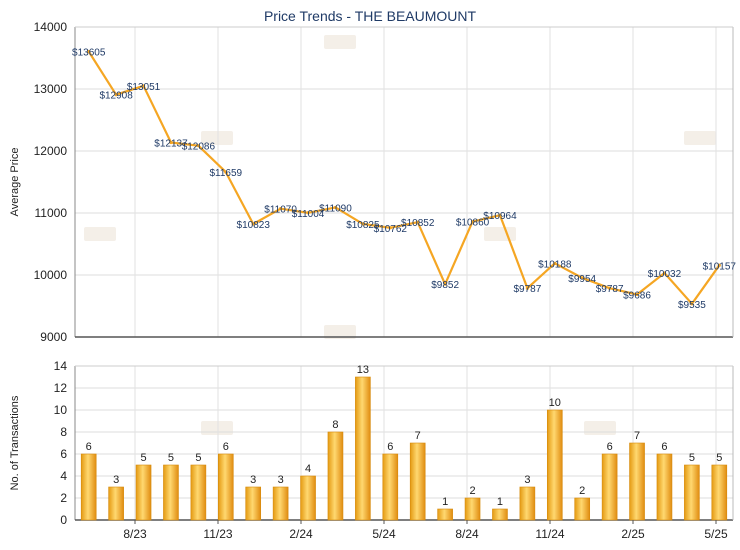 This screenshot has height=550, width=740. What do you see at coordinates (135, 534) in the screenshot?
I see `x-tick-label: 8/23` at bounding box center [135, 534].